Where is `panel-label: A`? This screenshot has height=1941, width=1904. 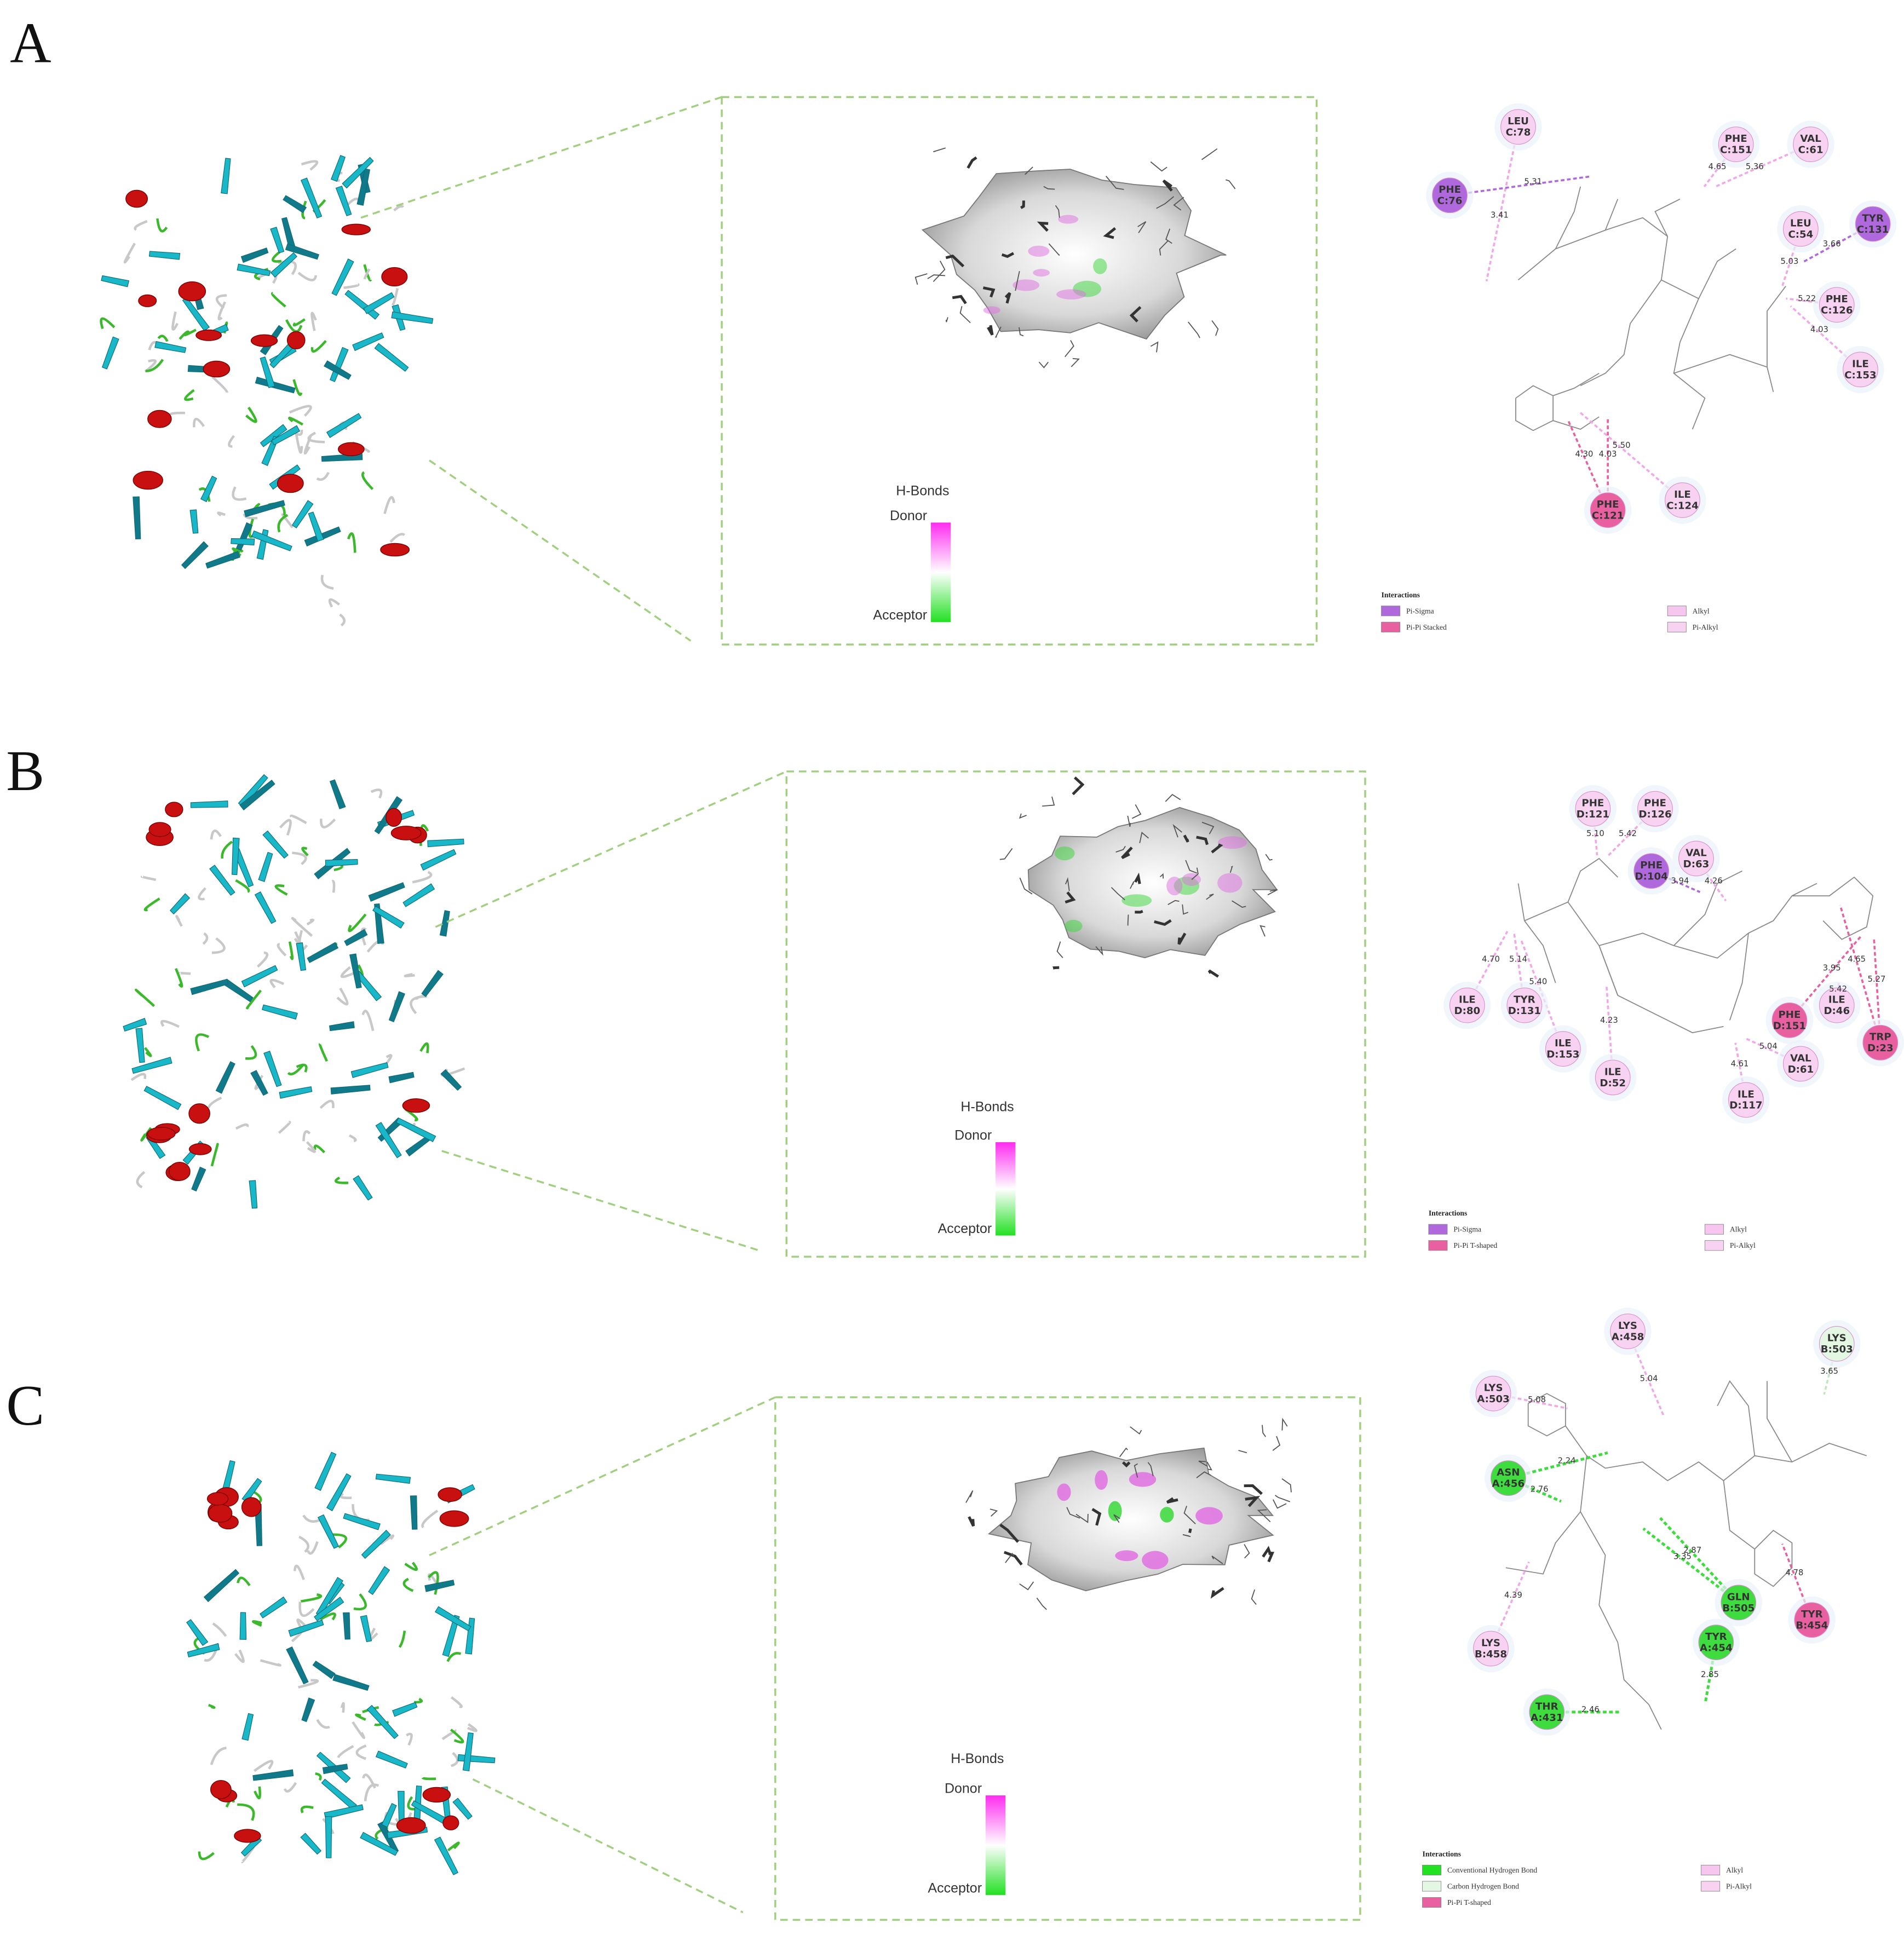 panel-label: A is located at coordinates (30, 43).